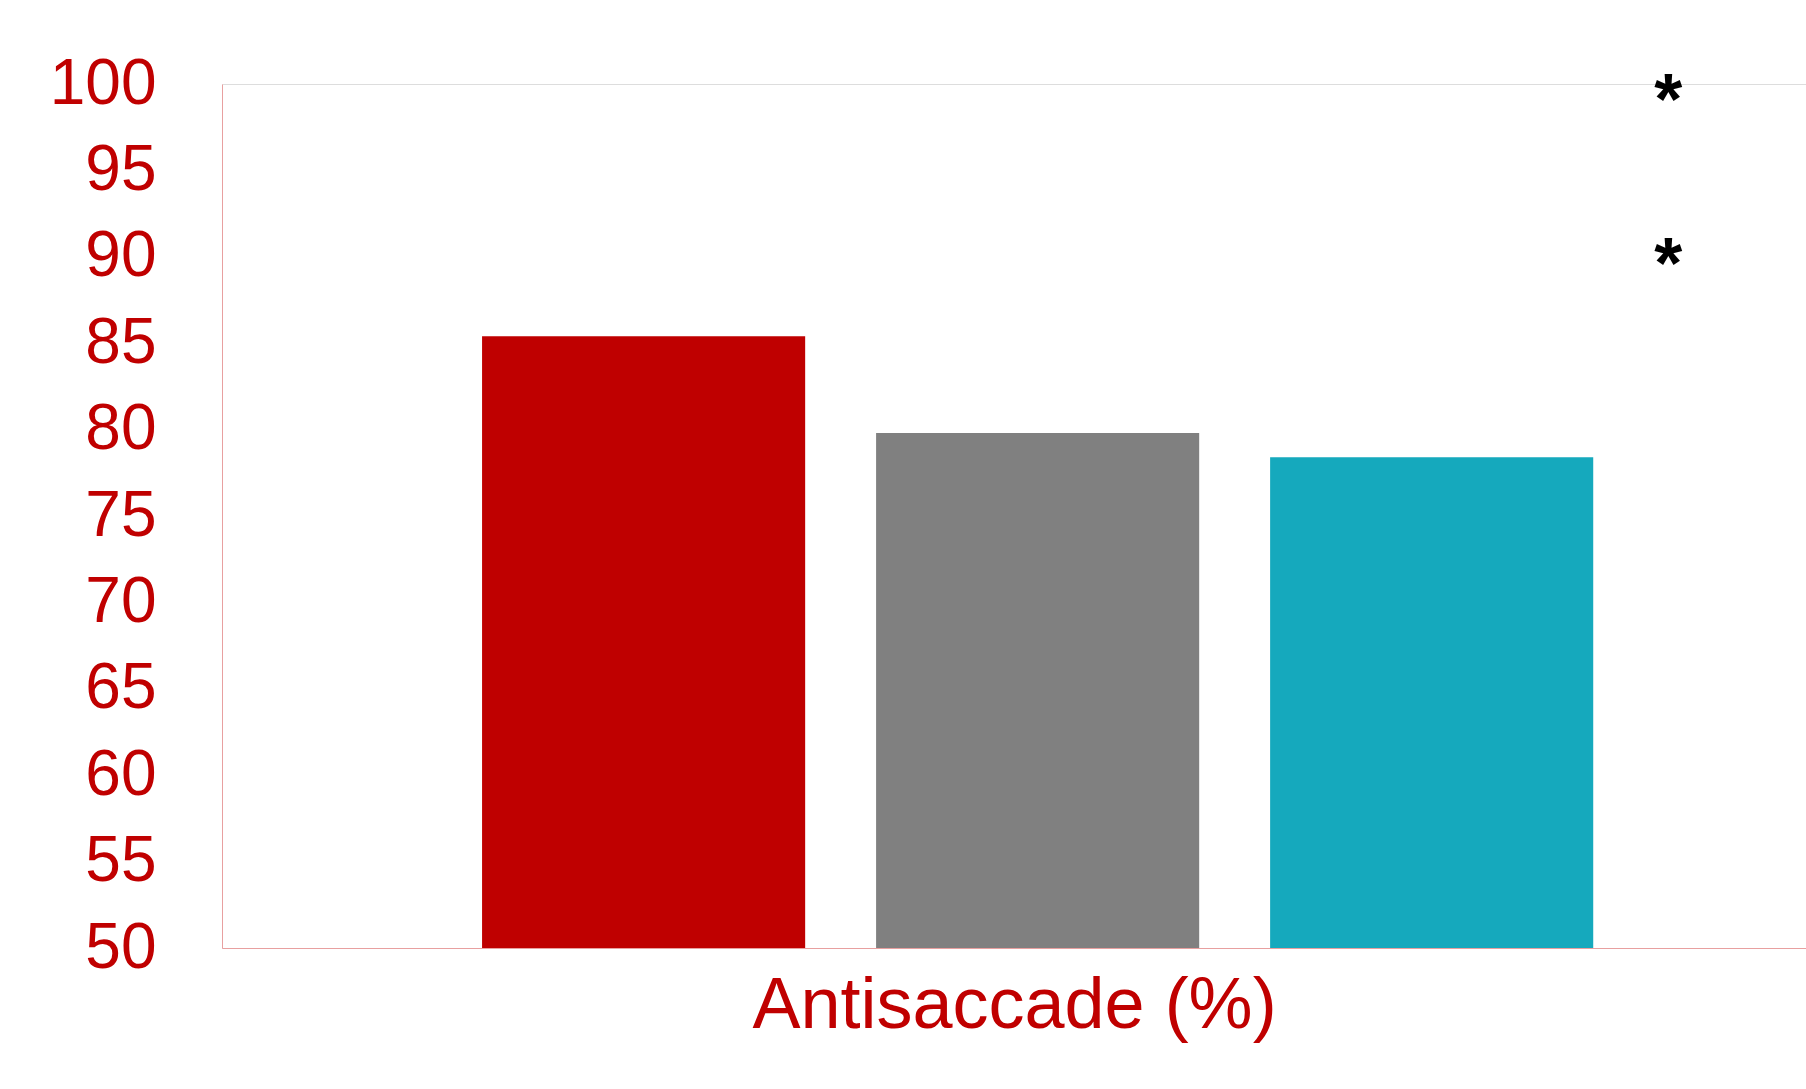  What do you see at coordinates (121, 599) in the screenshot?
I see `y-tick-label: 70` at bounding box center [121, 599].